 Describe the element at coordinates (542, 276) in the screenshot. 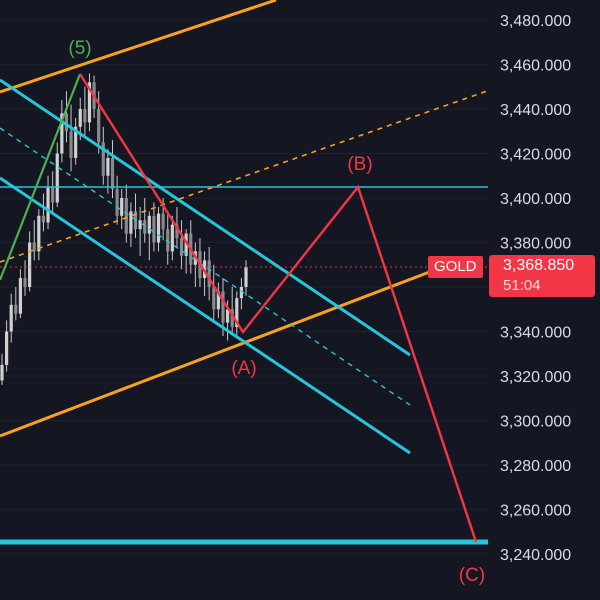

I see `last-price-tag: 3,368.850 51:04` at that location.